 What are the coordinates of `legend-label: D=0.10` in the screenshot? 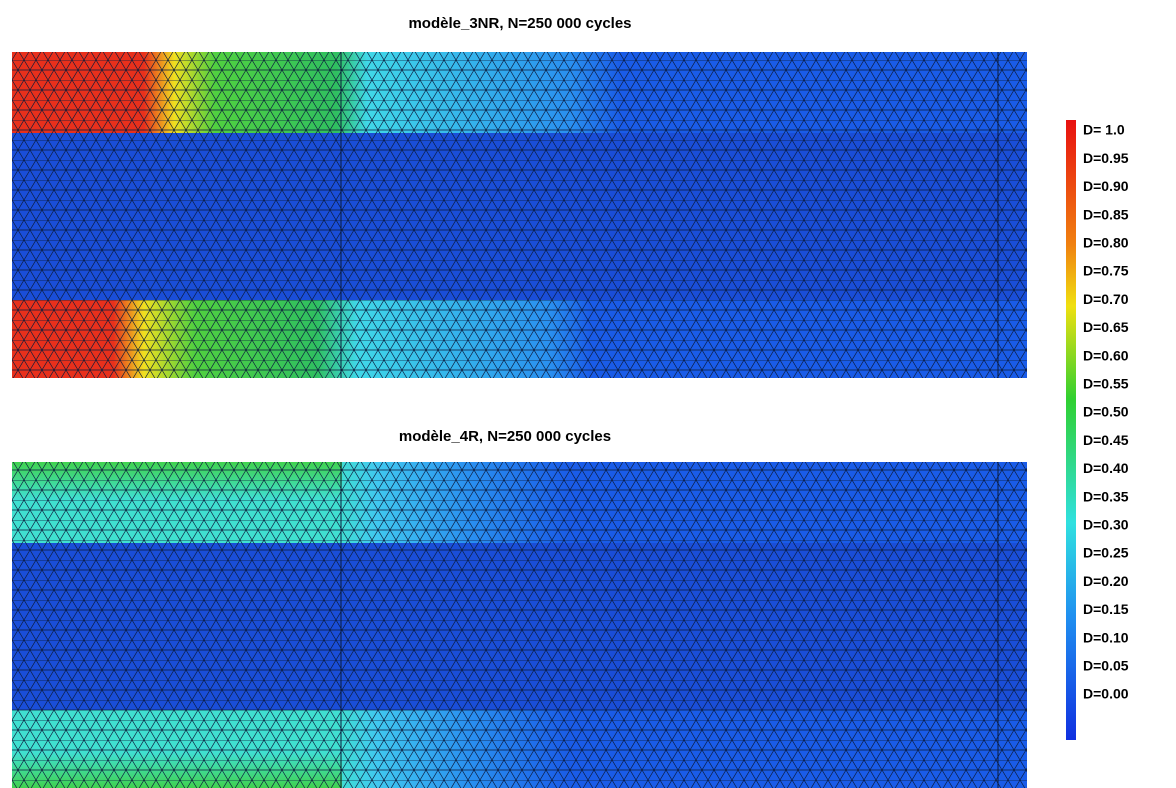 It's located at (1106, 637).